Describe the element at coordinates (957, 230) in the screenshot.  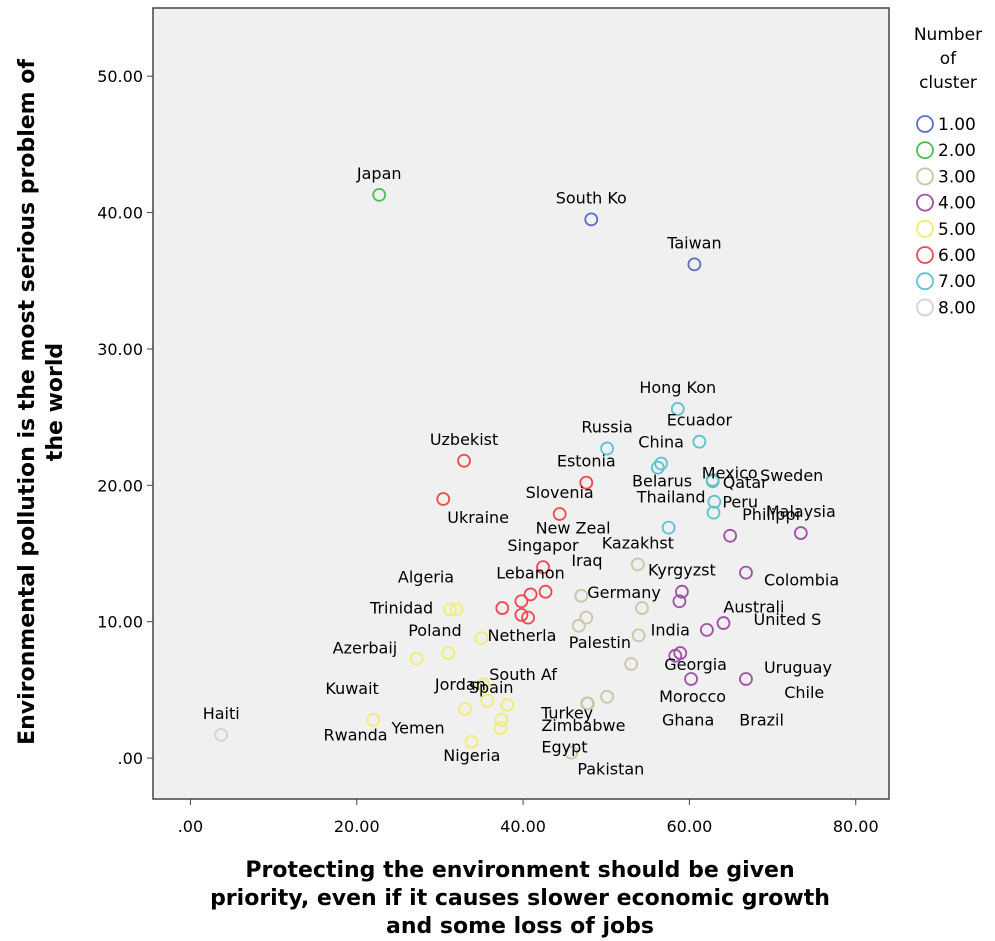
I see `legend-label: 5.00` at that location.